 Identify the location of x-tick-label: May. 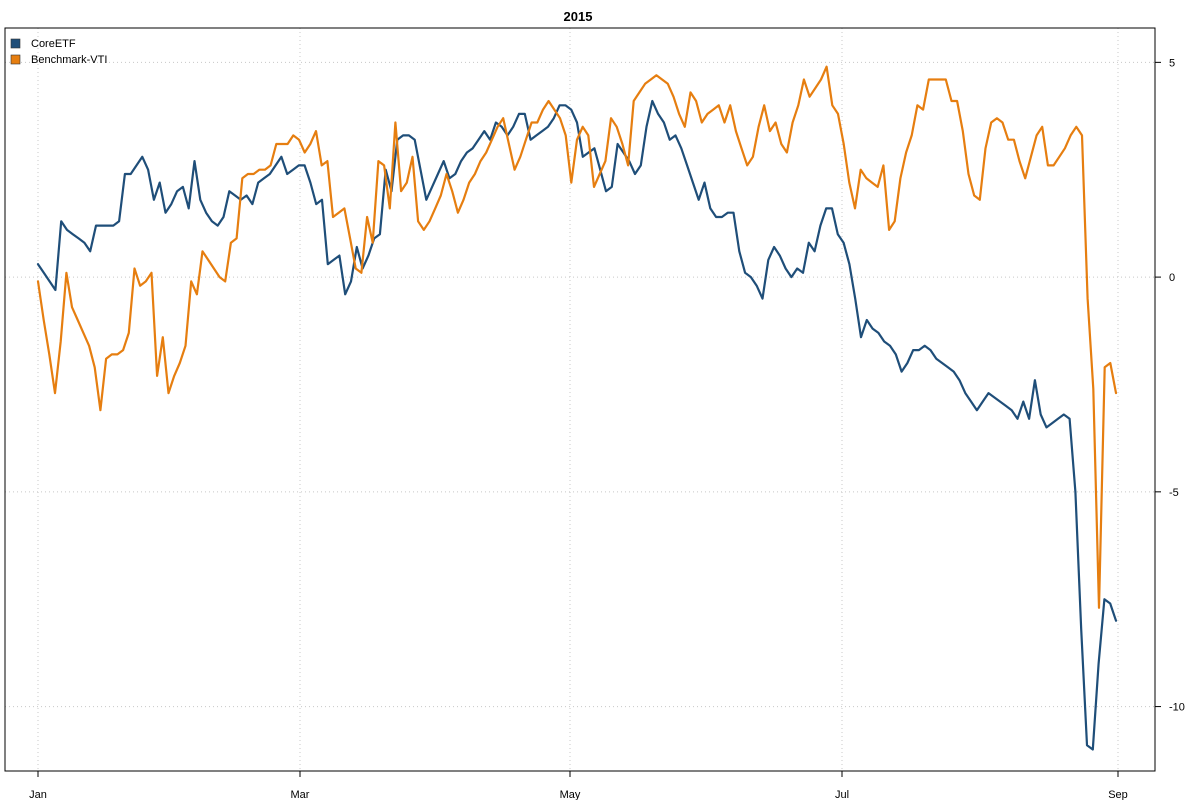
(570, 794).